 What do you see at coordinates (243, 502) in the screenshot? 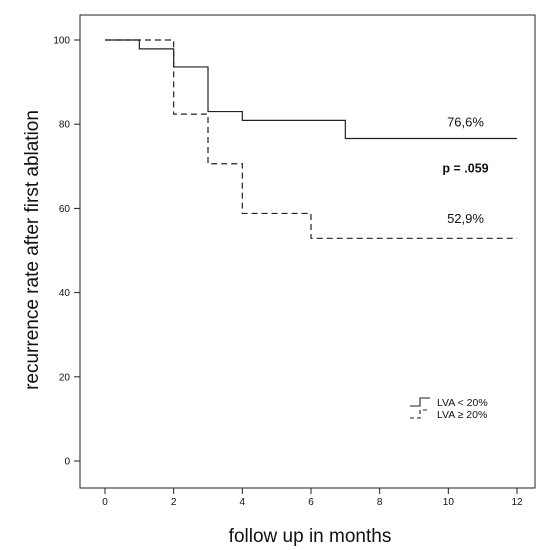
I see `x-tick-label: 4` at bounding box center [243, 502].